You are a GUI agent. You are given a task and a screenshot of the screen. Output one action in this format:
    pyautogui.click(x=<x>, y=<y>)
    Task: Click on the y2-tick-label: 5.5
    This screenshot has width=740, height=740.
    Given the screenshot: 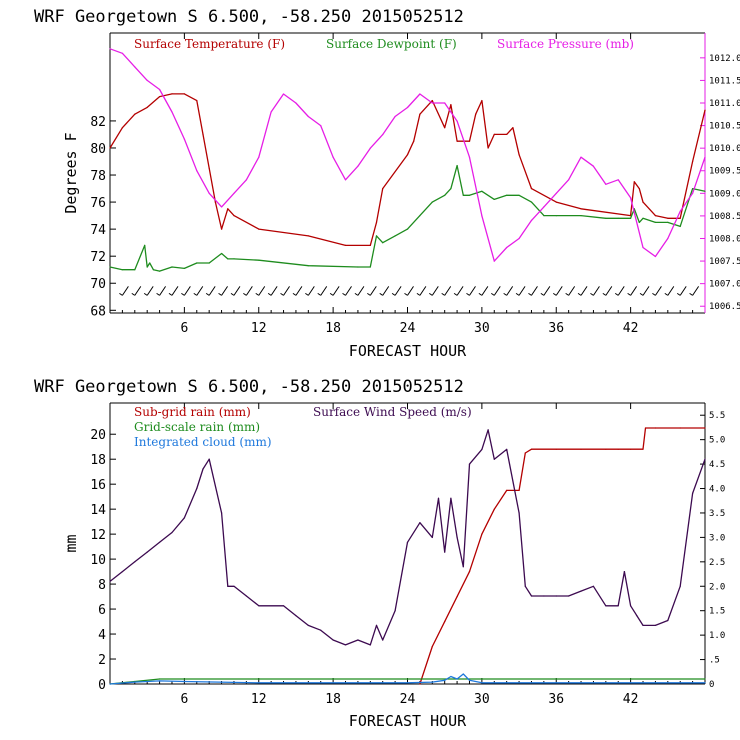 What is the action you would take?
    pyautogui.click(x=717, y=416)
    